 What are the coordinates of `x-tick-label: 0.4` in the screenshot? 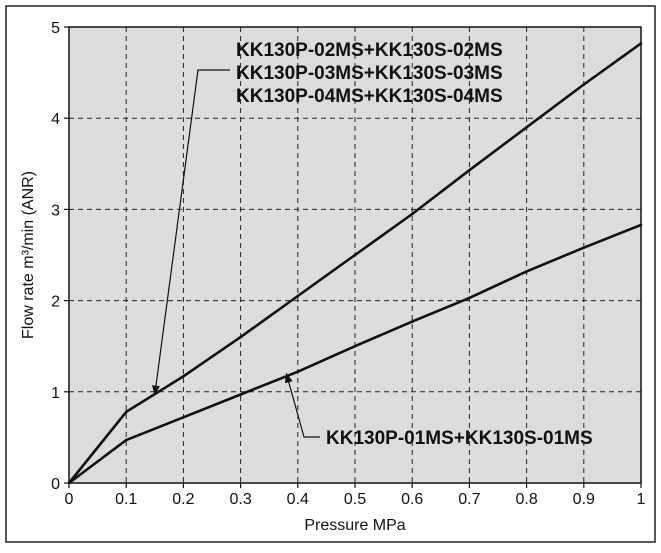 It's located at (298, 499).